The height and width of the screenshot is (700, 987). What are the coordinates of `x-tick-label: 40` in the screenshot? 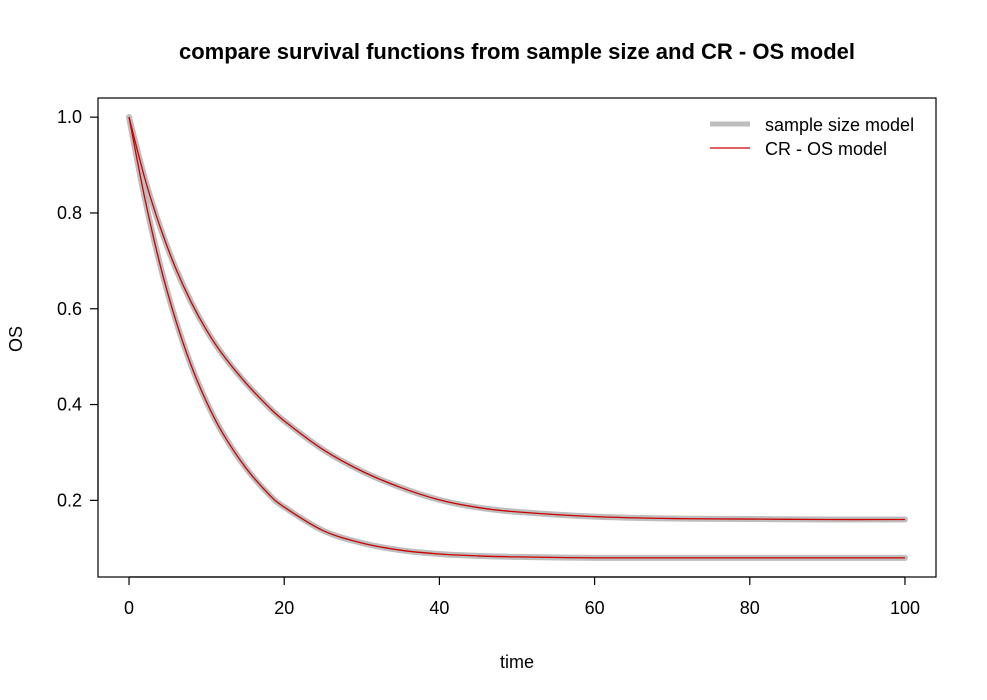 It's located at (439, 608).